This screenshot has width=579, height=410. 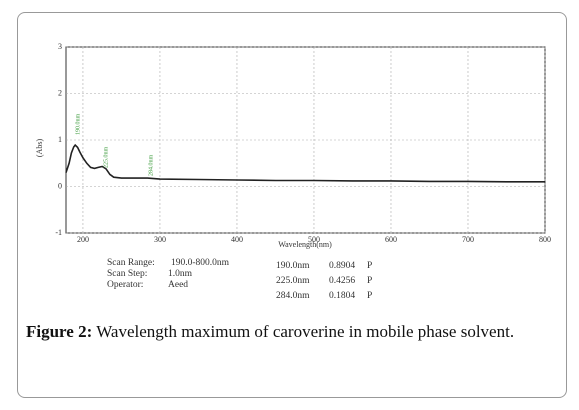 I want to click on scan-info-value: 1.0nm, so click(x=180, y=274).